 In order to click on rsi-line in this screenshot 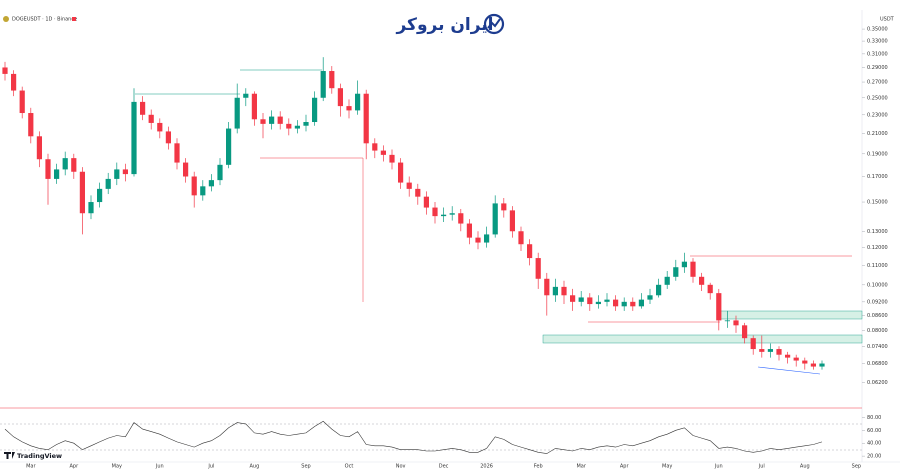, I will do `click(413, 437)`.